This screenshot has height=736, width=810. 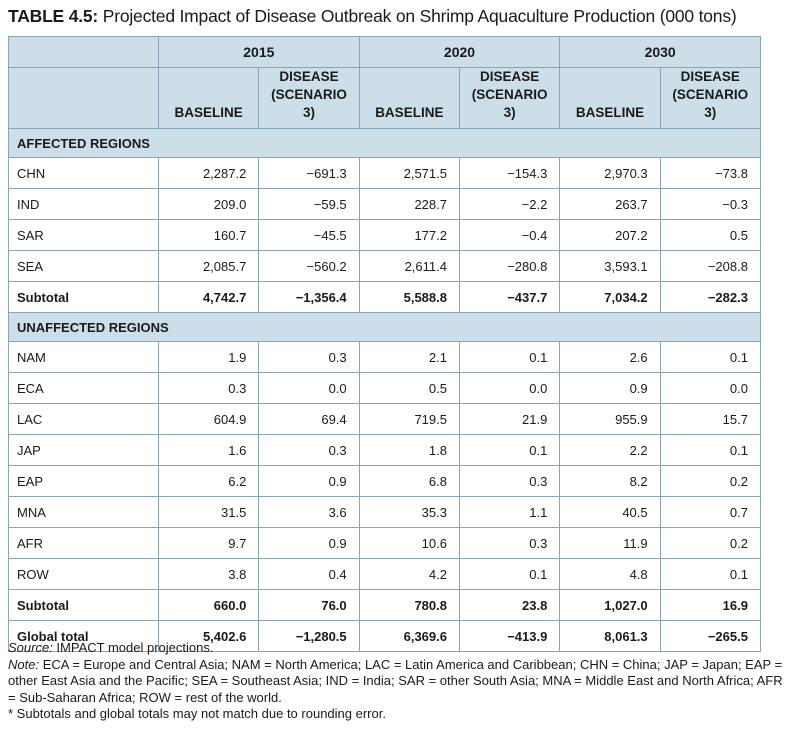 What do you see at coordinates (83, 574) in the screenshot?
I see `region-cell: ROW` at bounding box center [83, 574].